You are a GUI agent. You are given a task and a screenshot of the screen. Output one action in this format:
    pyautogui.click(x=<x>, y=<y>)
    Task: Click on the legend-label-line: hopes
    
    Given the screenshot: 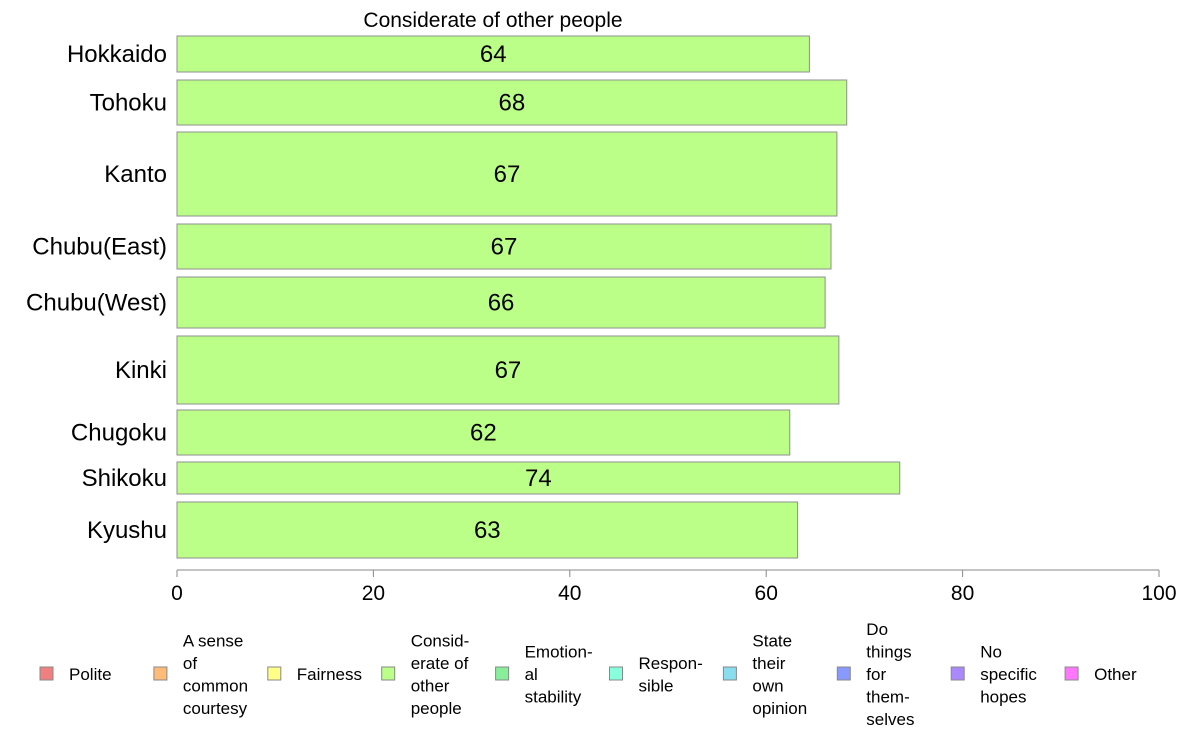 What is the action you would take?
    pyautogui.click(x=1003, y=697)
    